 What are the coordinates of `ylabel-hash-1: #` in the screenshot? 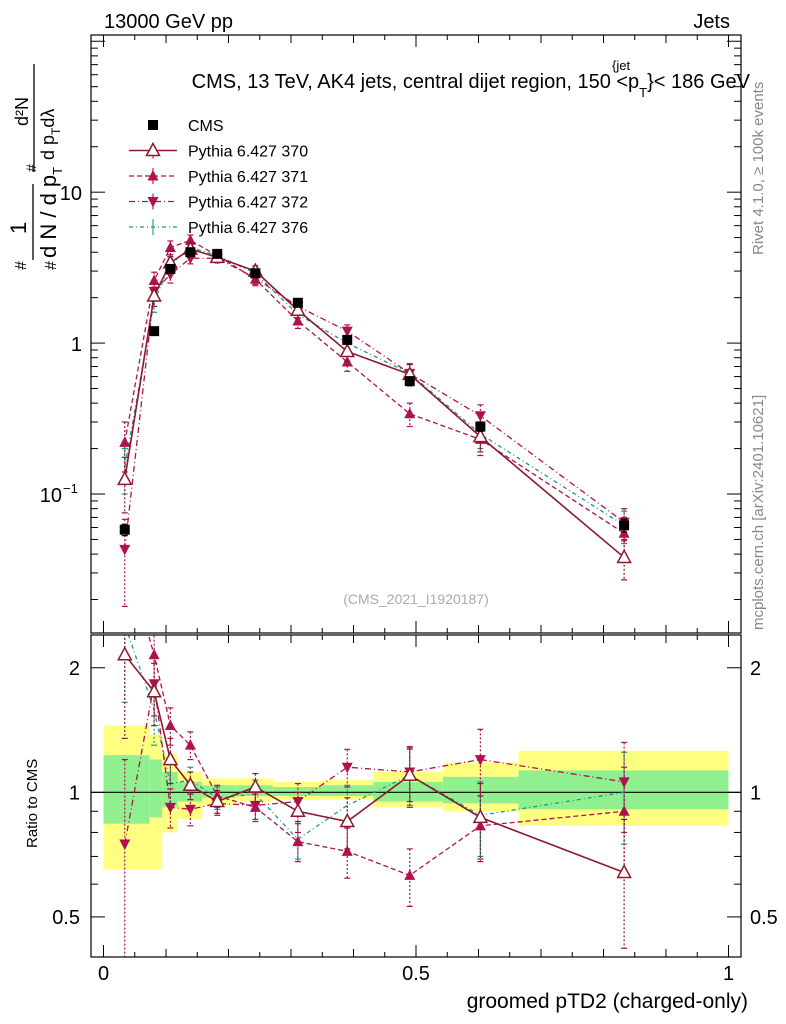 It's located at (21, 265).